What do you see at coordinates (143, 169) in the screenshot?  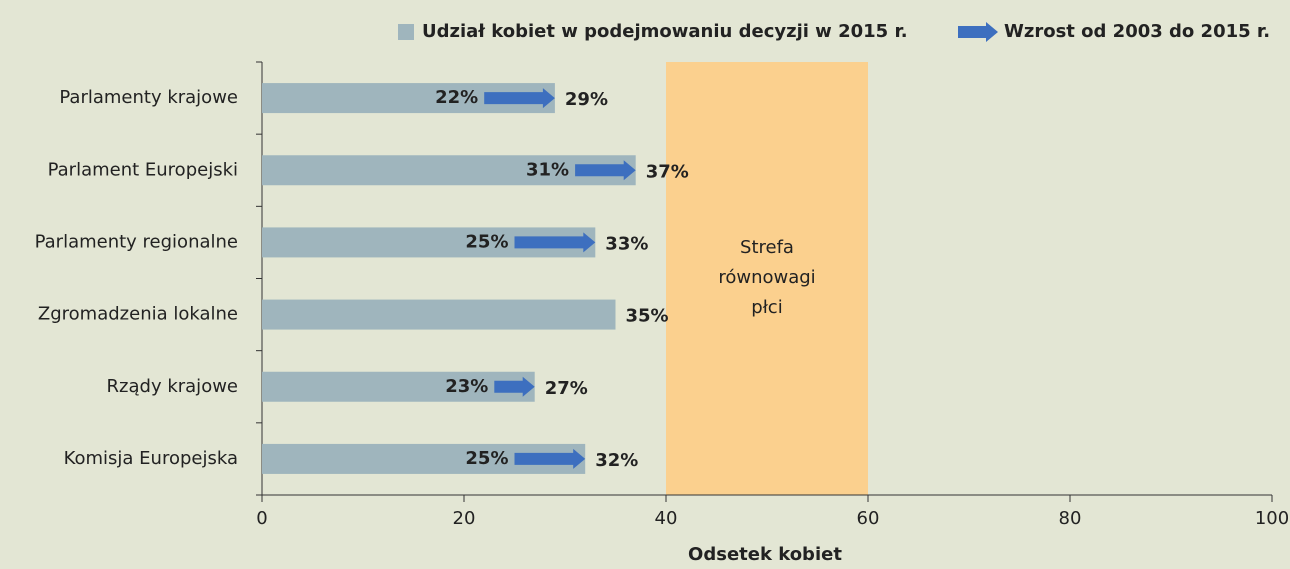 I see `y-tick-label: Parlament Europejski` at bounding box center [143, 169].